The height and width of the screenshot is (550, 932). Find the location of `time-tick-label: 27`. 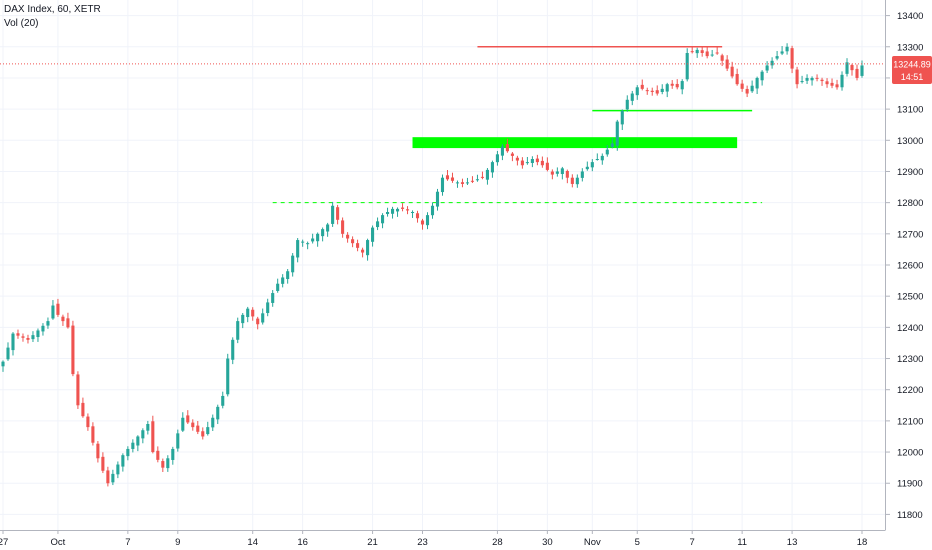

time-tick-label: 27 is located at coordinates (4, 542).